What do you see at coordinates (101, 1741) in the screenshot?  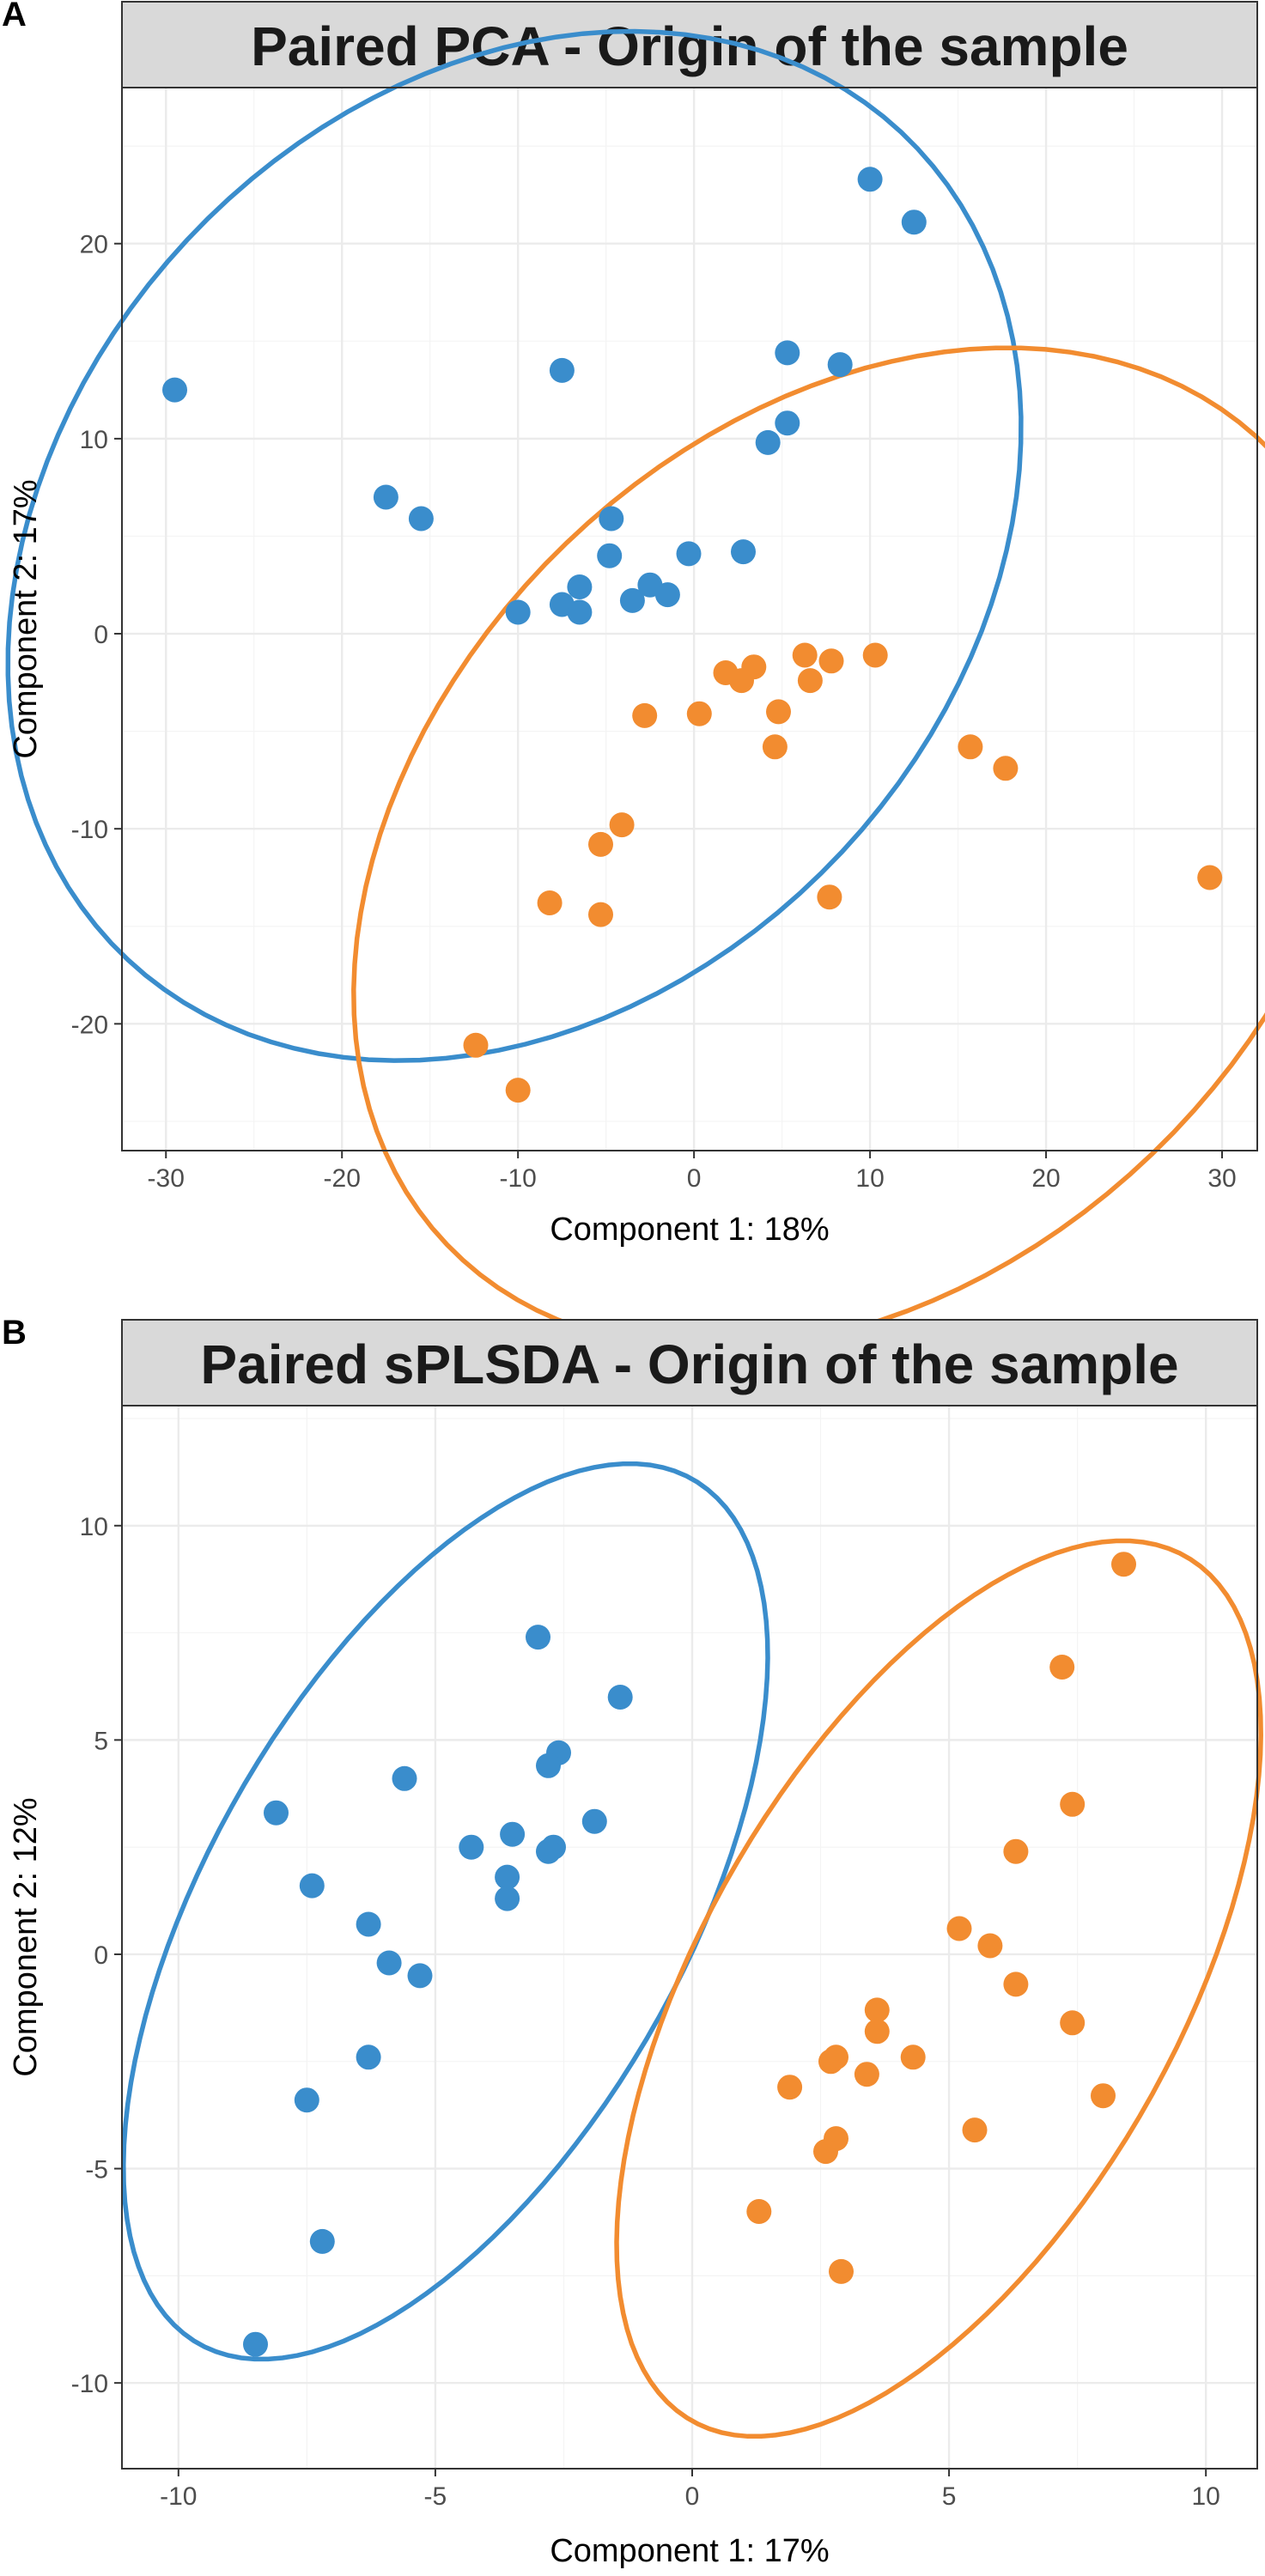 I see `y-tick-label: 5` at bounding box center [101, 1741].